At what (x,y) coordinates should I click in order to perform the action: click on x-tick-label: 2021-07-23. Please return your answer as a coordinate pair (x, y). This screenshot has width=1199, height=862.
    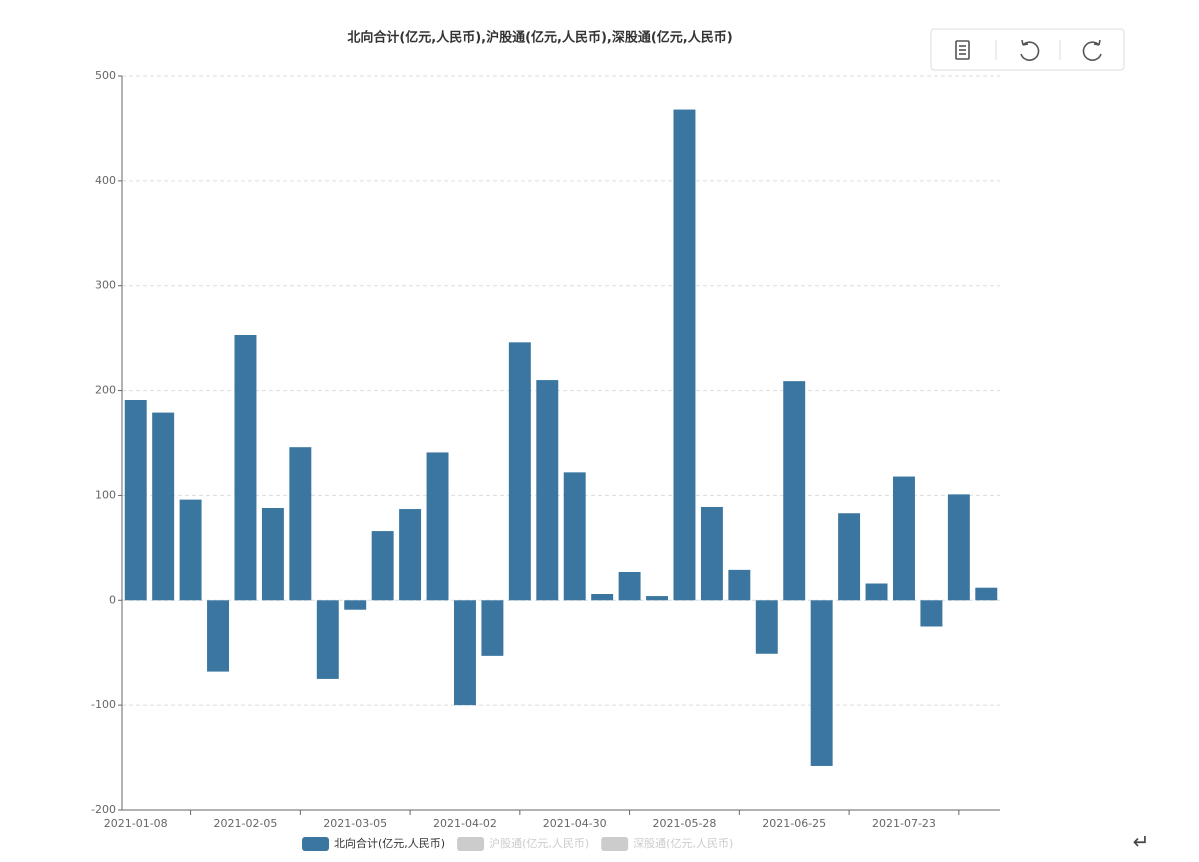
    Looking at the image, I should click on (904, 823).